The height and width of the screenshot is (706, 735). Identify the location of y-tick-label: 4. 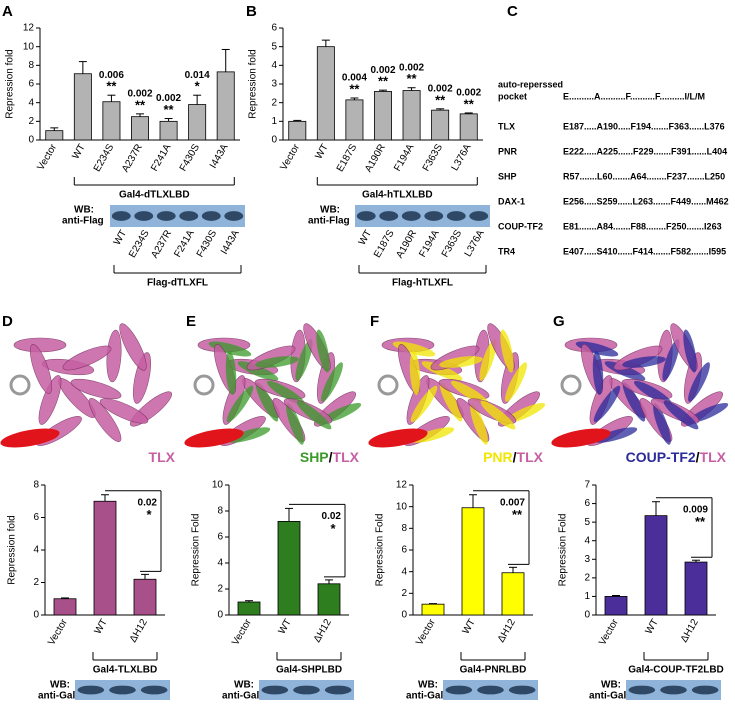
(220, 563).